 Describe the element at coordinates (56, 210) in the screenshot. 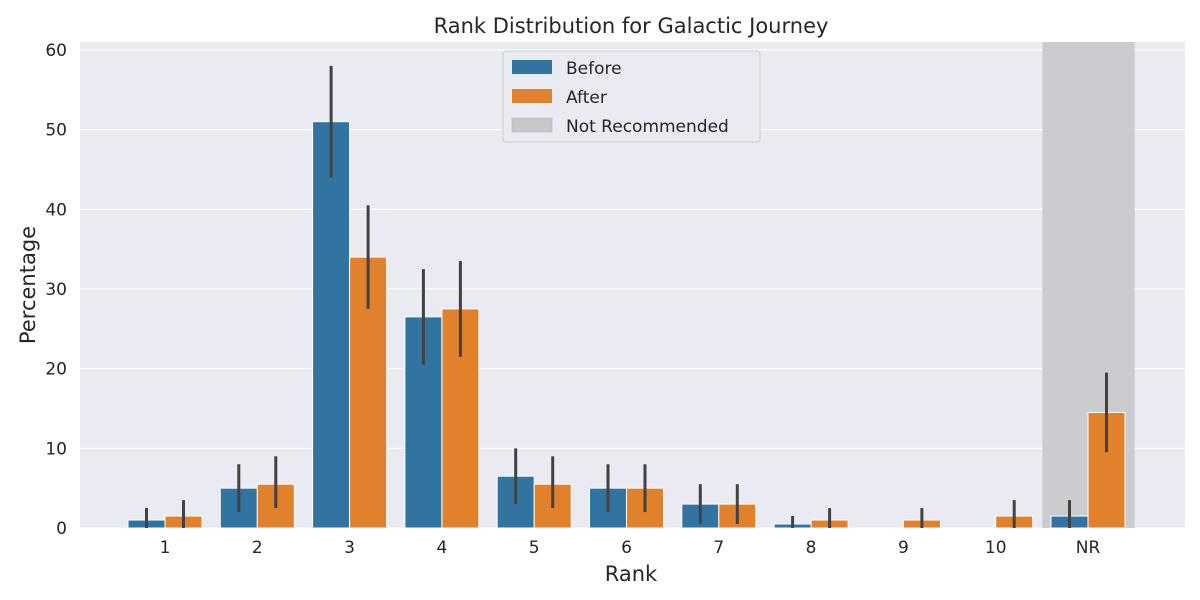

I see `y-tick-label-40: 40` at that location.